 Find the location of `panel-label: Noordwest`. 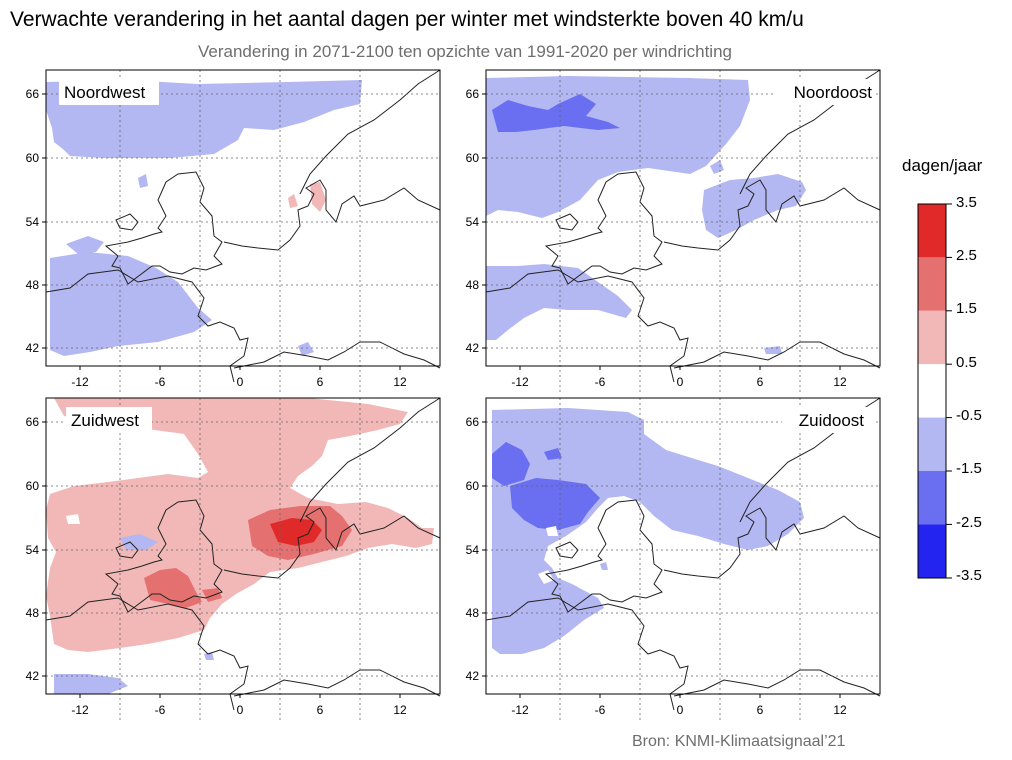

panel-label: Noordwest is located at coordinates (105, 92).